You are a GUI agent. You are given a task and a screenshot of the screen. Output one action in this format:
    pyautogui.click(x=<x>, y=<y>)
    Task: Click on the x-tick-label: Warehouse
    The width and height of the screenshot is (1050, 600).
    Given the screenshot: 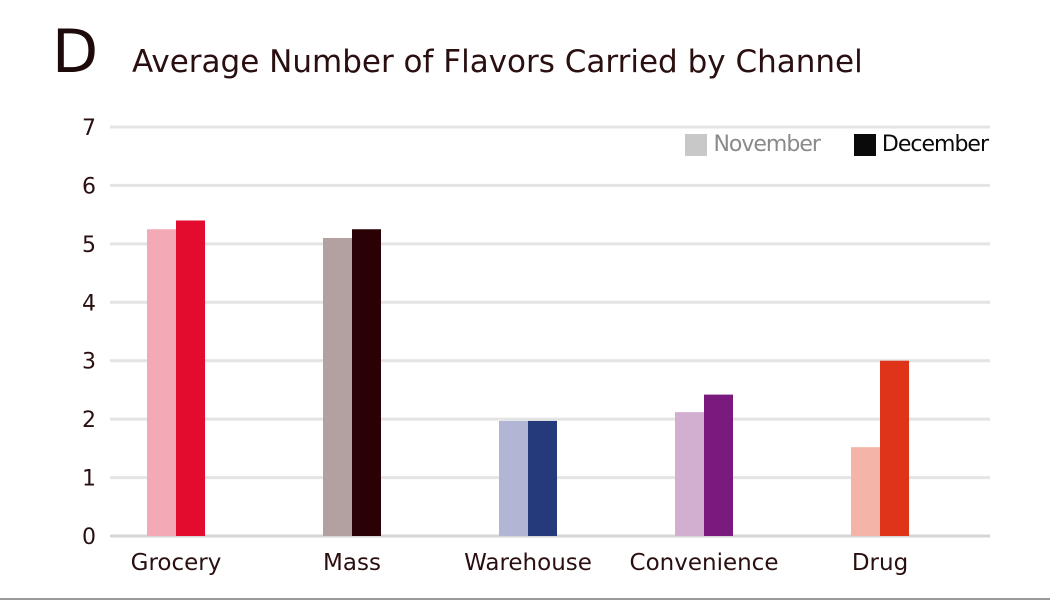 What is the action you would take?
    pyautogui.click(x=528, y=563)
    